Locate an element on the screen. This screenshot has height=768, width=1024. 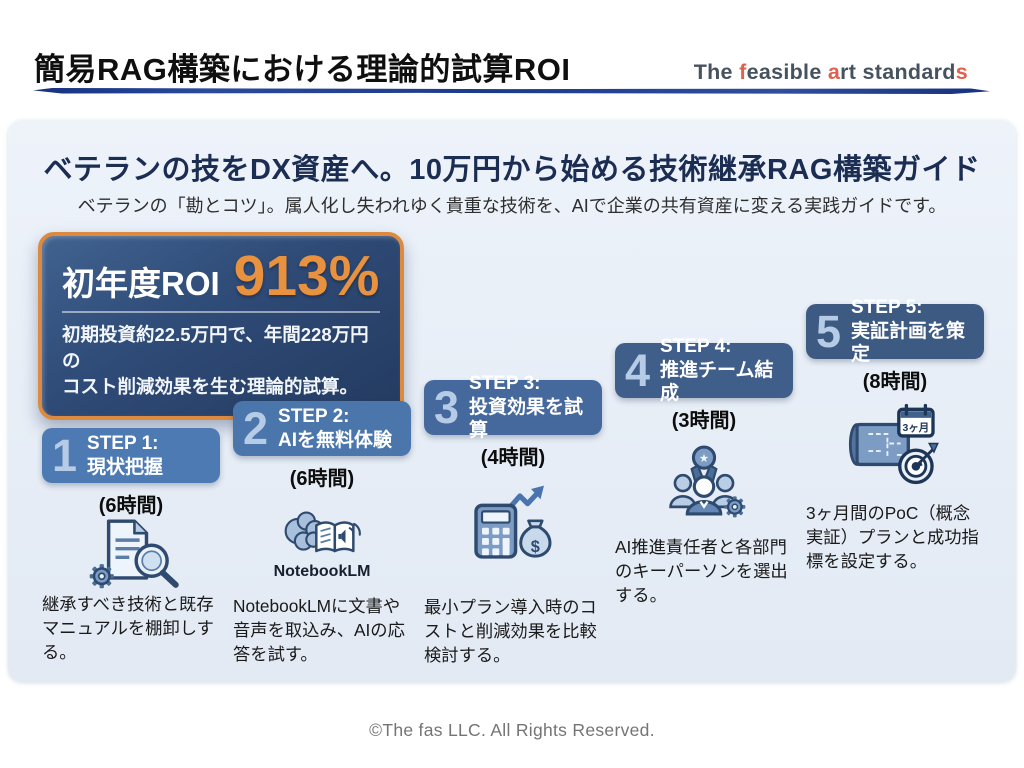
step-title: STEP 2: AIを無料体験 is located at coordinates (335, 429).